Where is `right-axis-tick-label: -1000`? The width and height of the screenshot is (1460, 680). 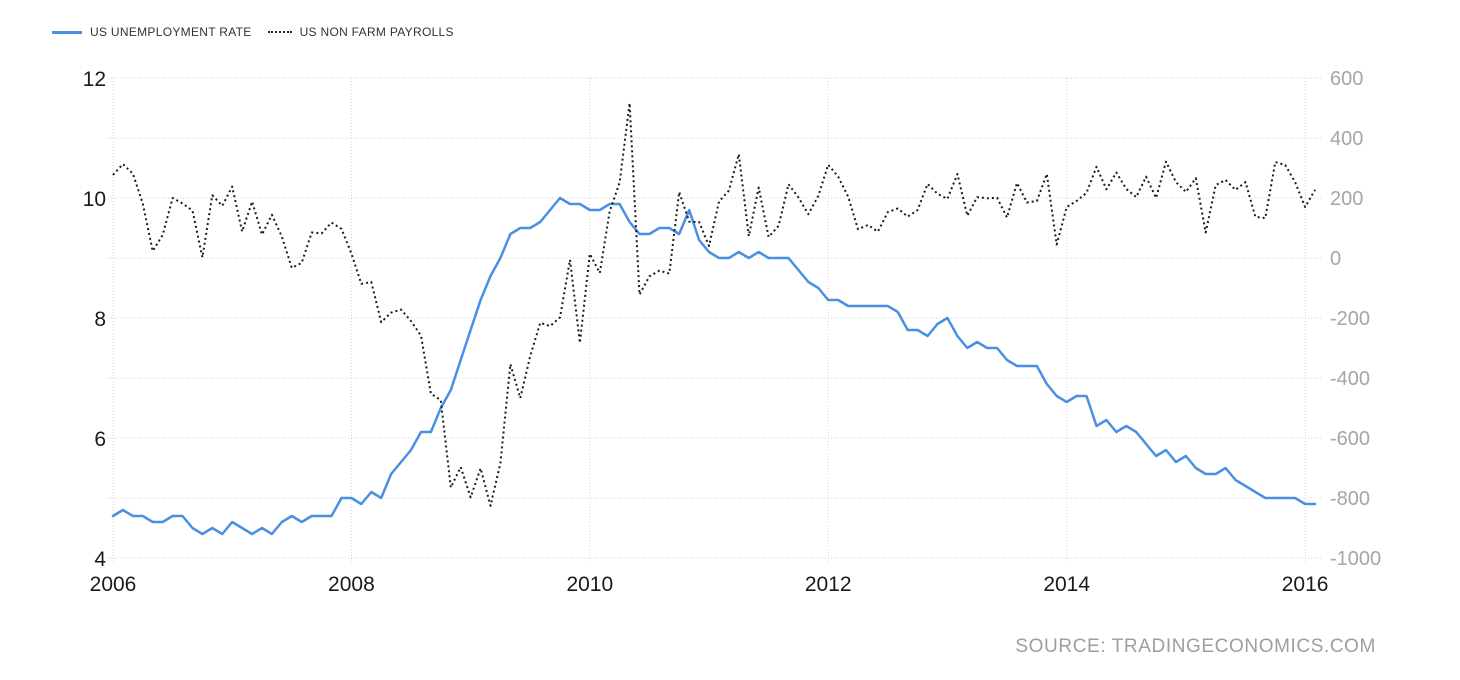 right-axis-tick-label: -1000 is located at coordinates (1355, 559).